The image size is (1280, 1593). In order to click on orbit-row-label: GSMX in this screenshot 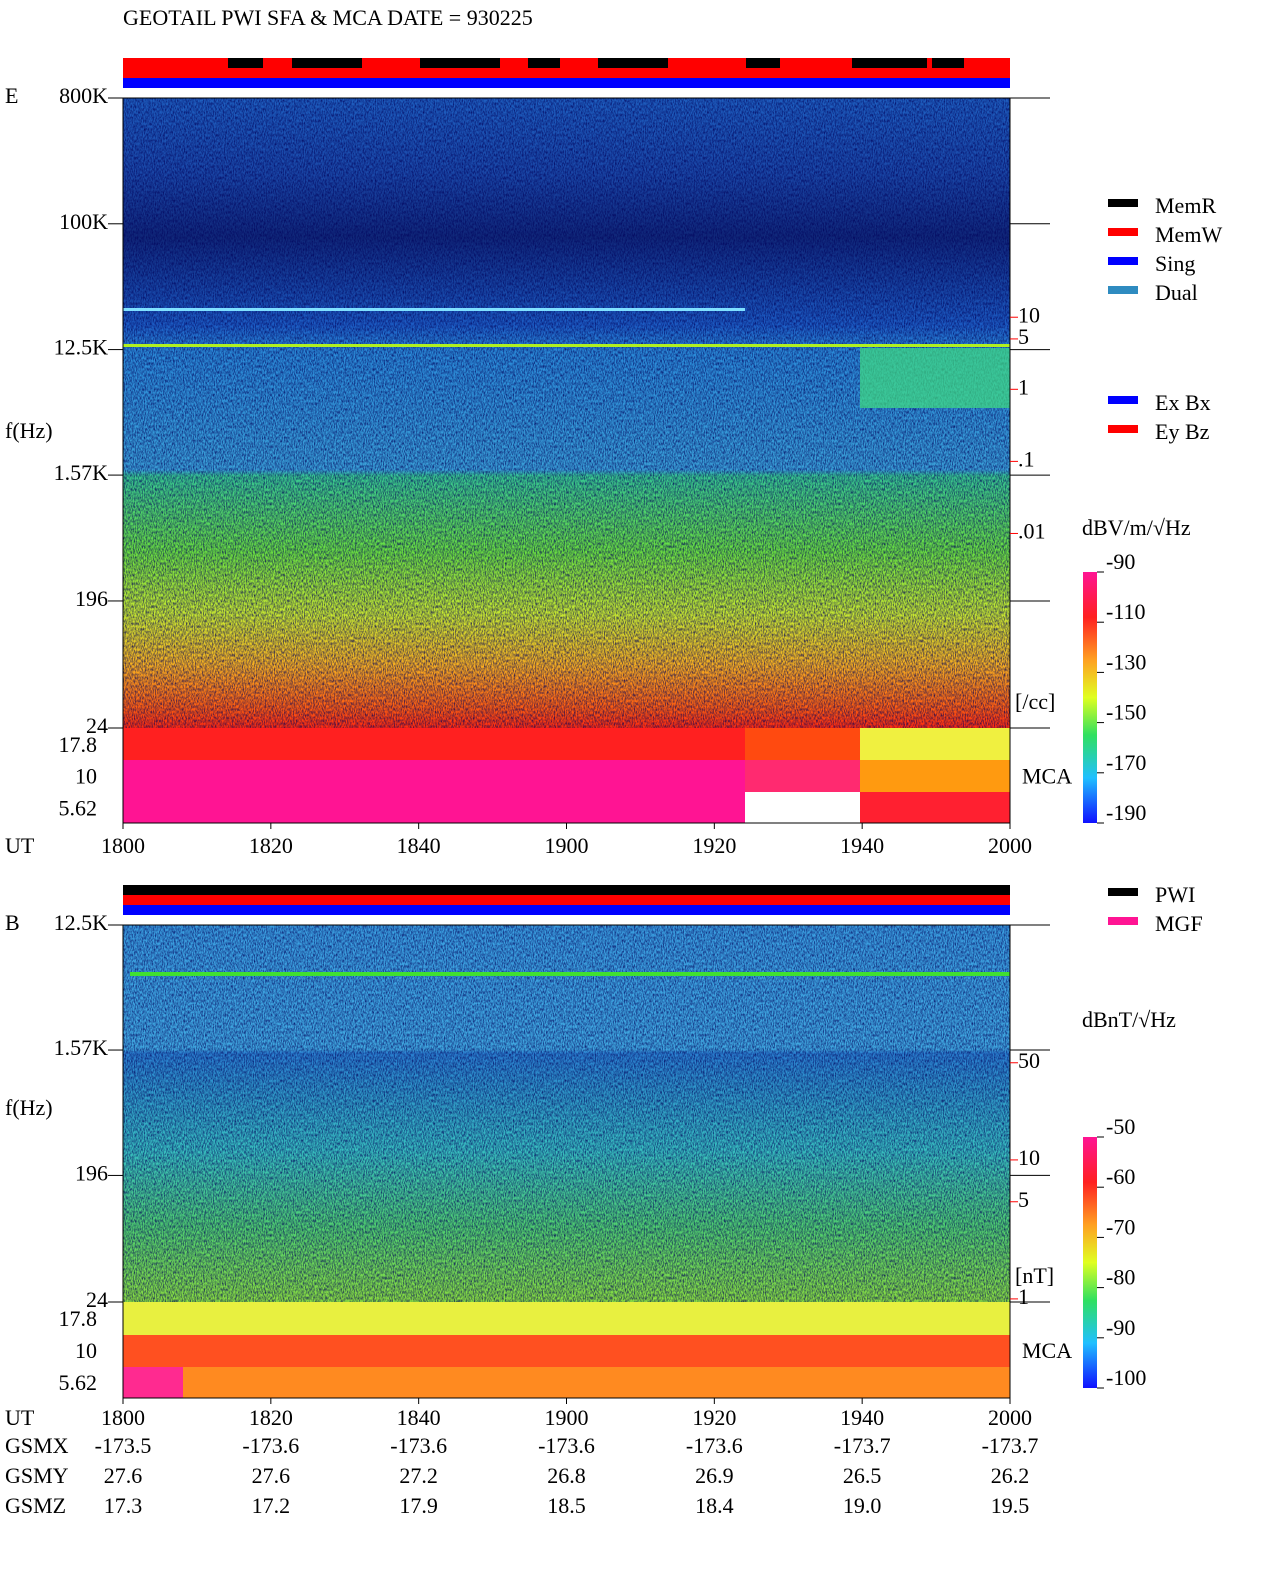, I will do `click(37, 1445)`.